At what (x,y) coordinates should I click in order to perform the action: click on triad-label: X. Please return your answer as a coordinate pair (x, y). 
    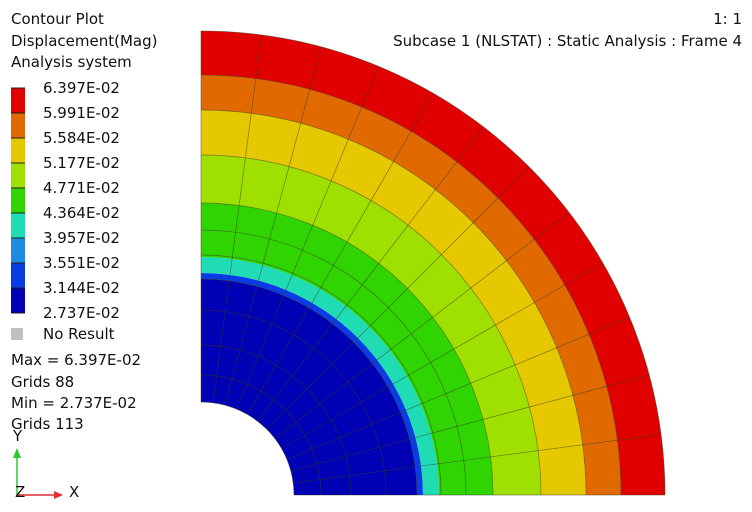
    Looking at the image, I should click on (74, 492).